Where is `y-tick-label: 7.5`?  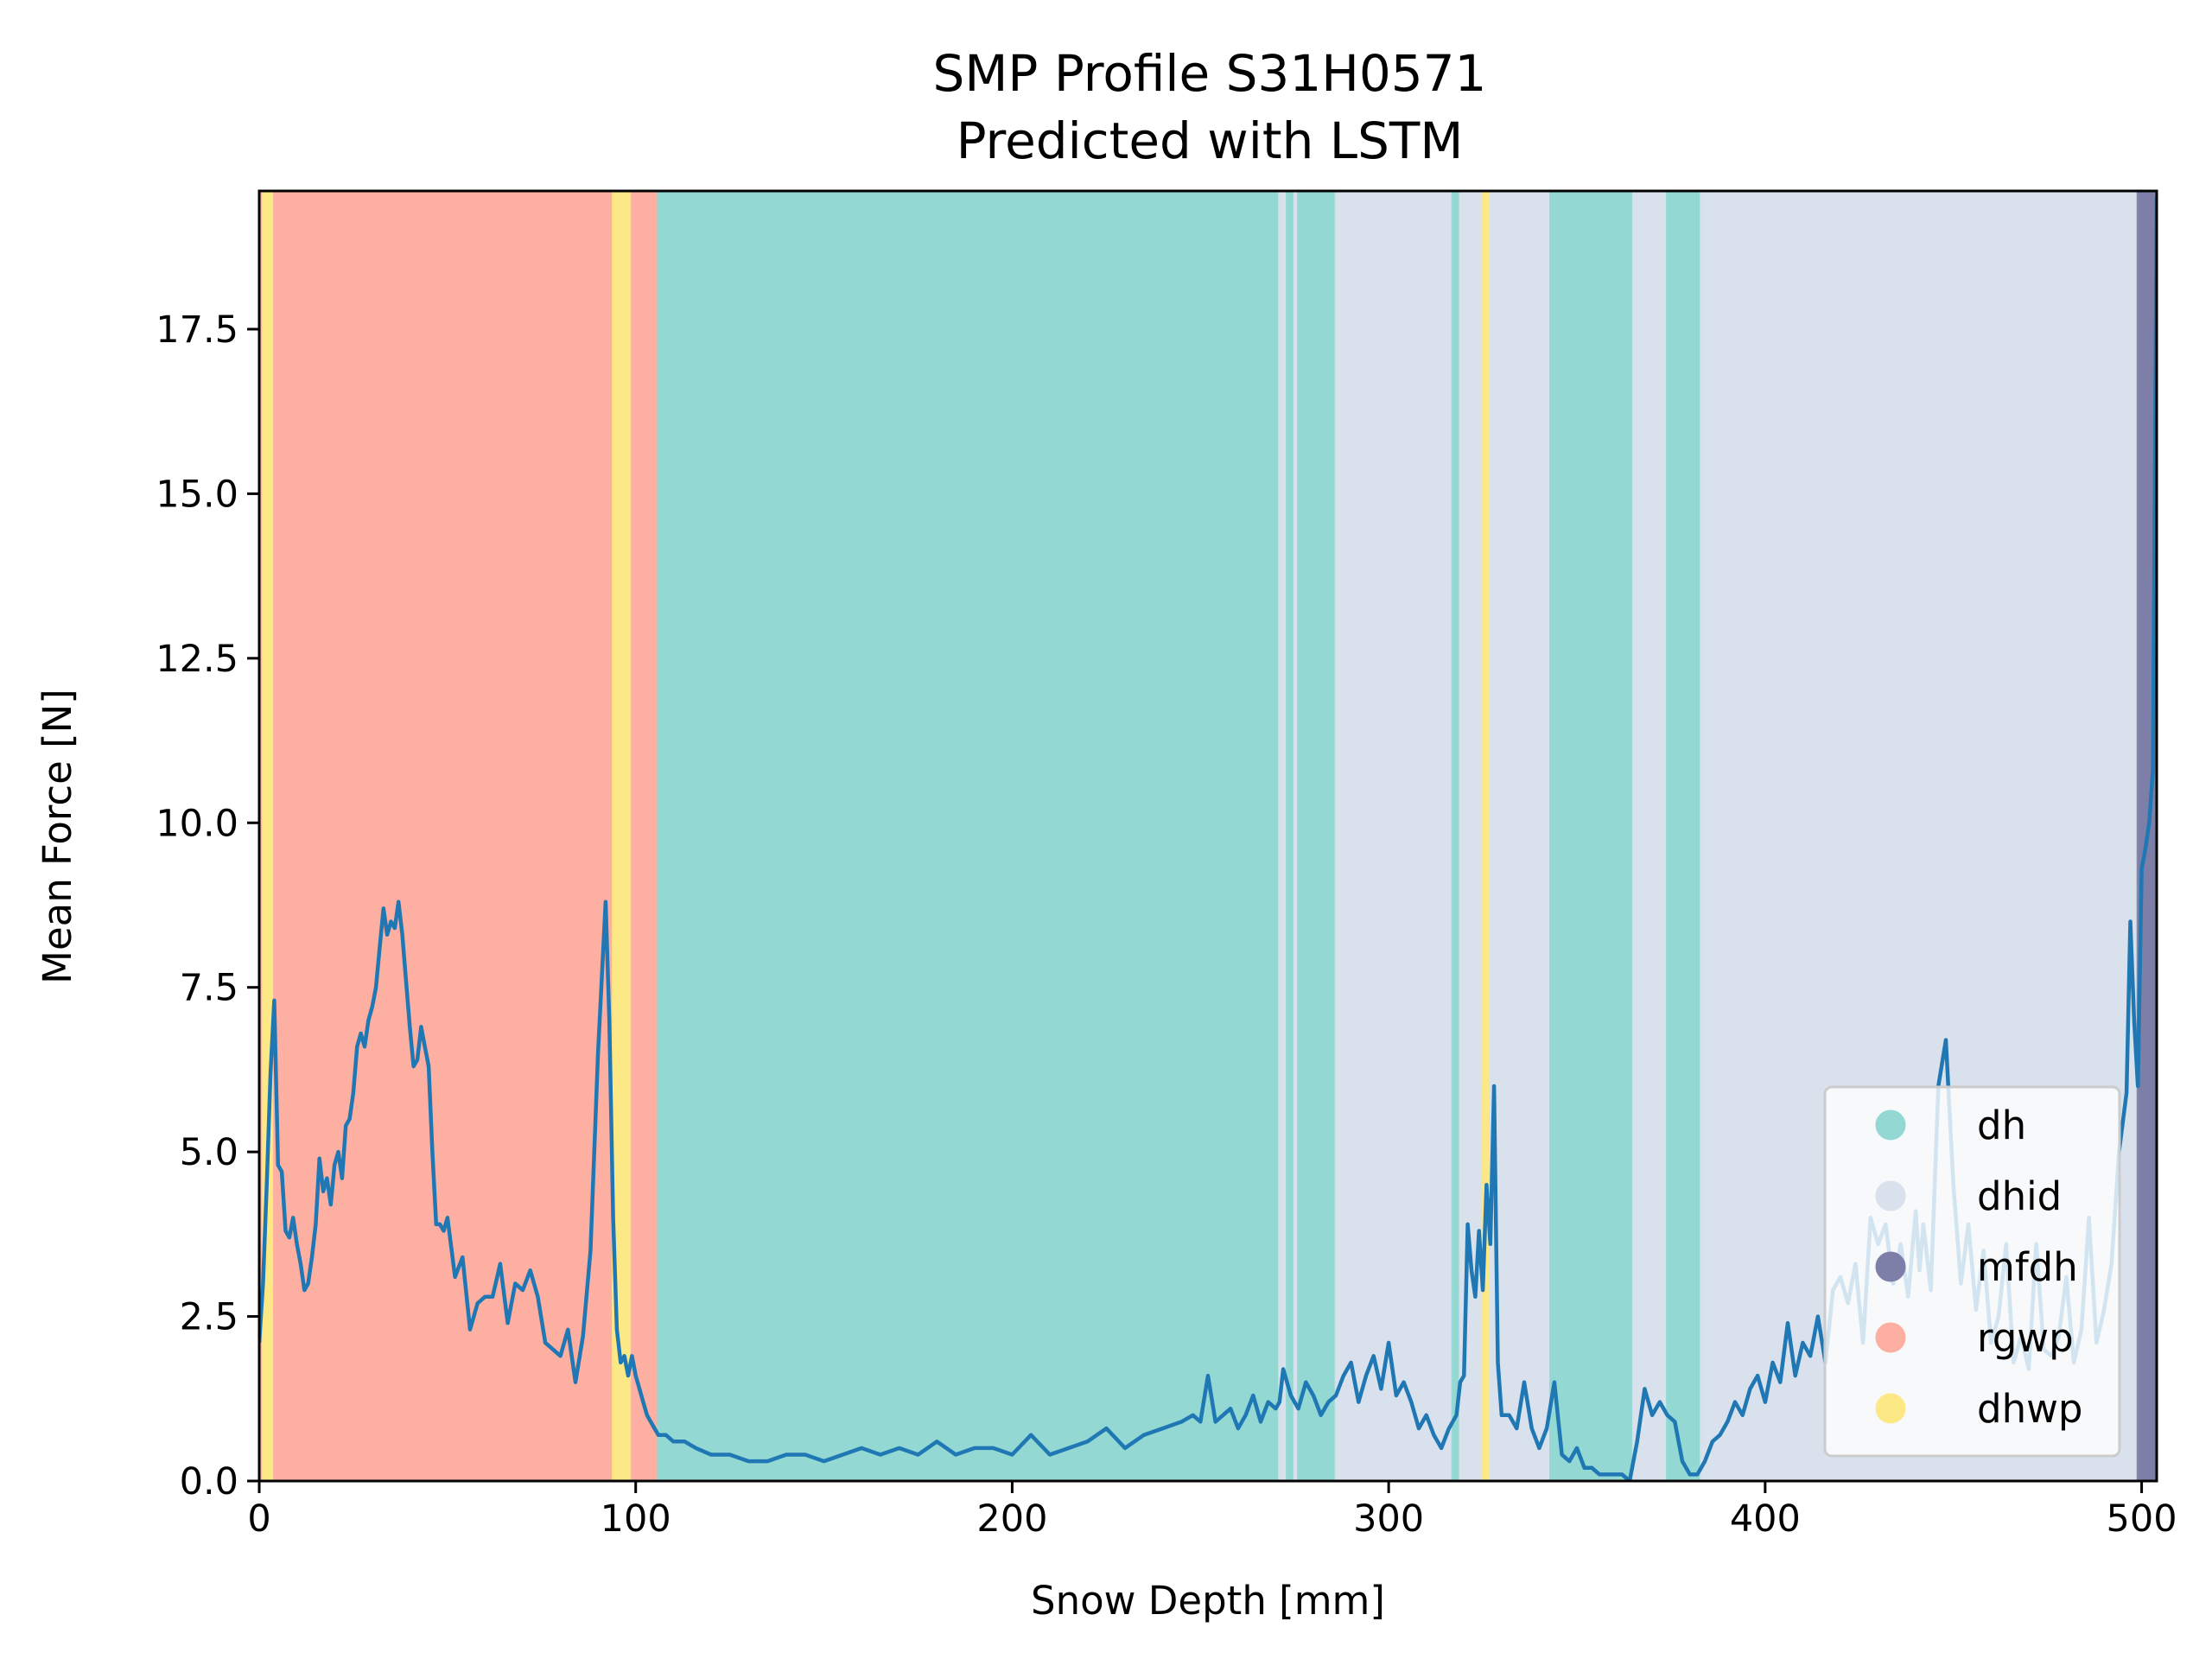 y-tick-label: 7.5 is located at coordinates (209, 988).